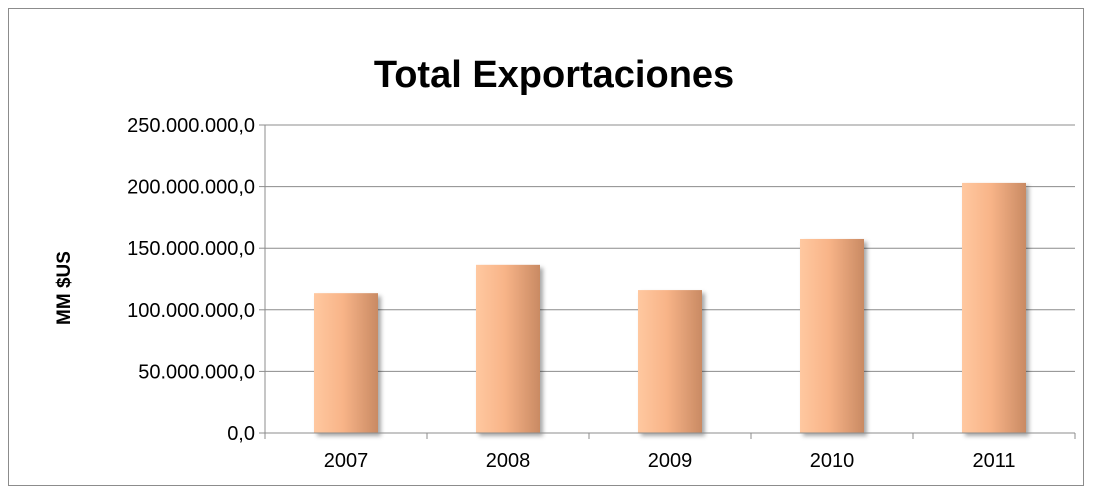 Image resolution: width=1094 pixels, height=493 pixels. Describe the element at coordinates (993, 461) in the screenshot. I see `x-tick-label: 2011` at that location.